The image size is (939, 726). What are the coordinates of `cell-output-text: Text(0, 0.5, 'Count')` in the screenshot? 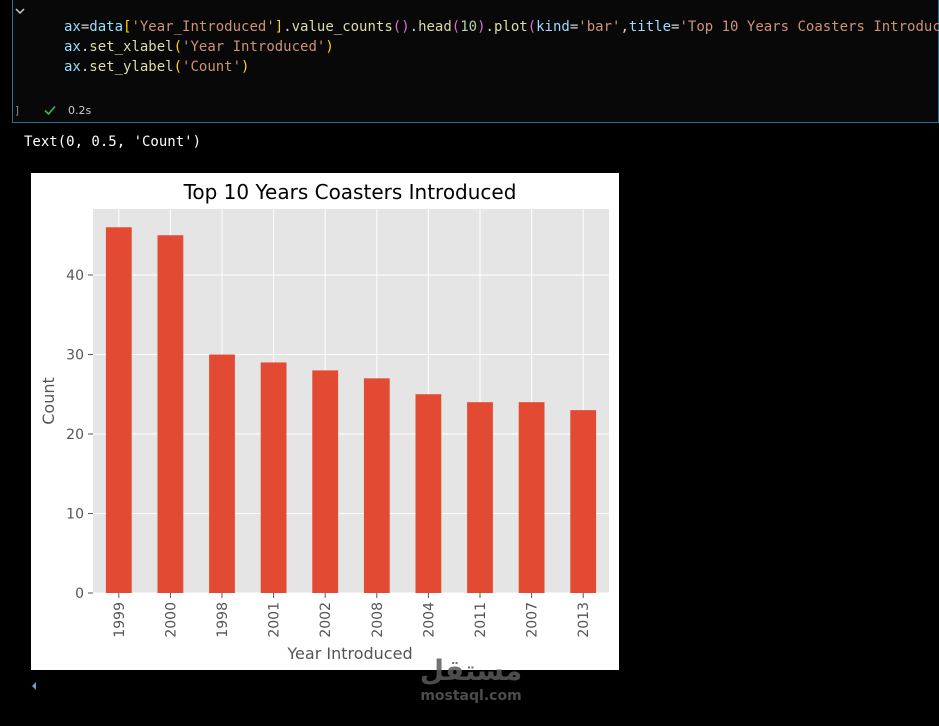 It's located at (113, 142).